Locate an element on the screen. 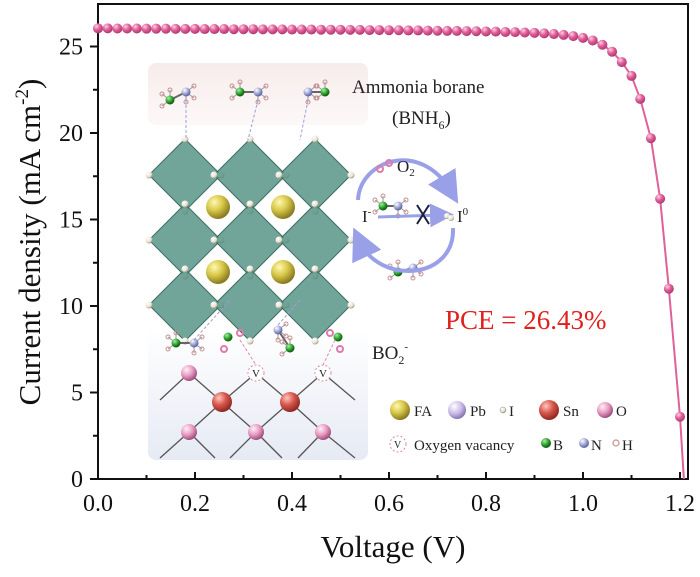 This screenshot has height=577, width=700. vacancy-mark: V is located at coordinates (256, 374).